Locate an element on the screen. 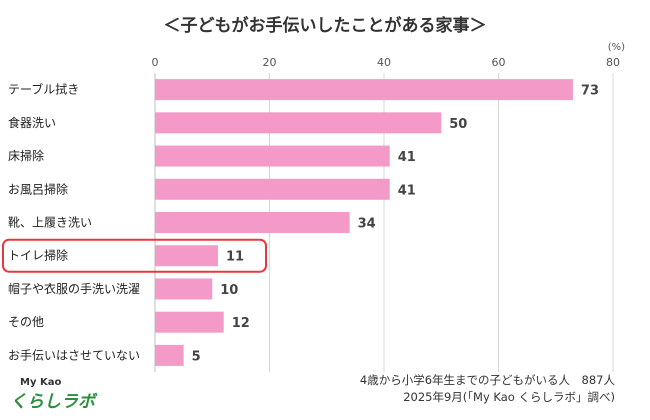 The height and width of the screenshot is (420, 650). value-label: 73 is located at coordinates (590, 91).